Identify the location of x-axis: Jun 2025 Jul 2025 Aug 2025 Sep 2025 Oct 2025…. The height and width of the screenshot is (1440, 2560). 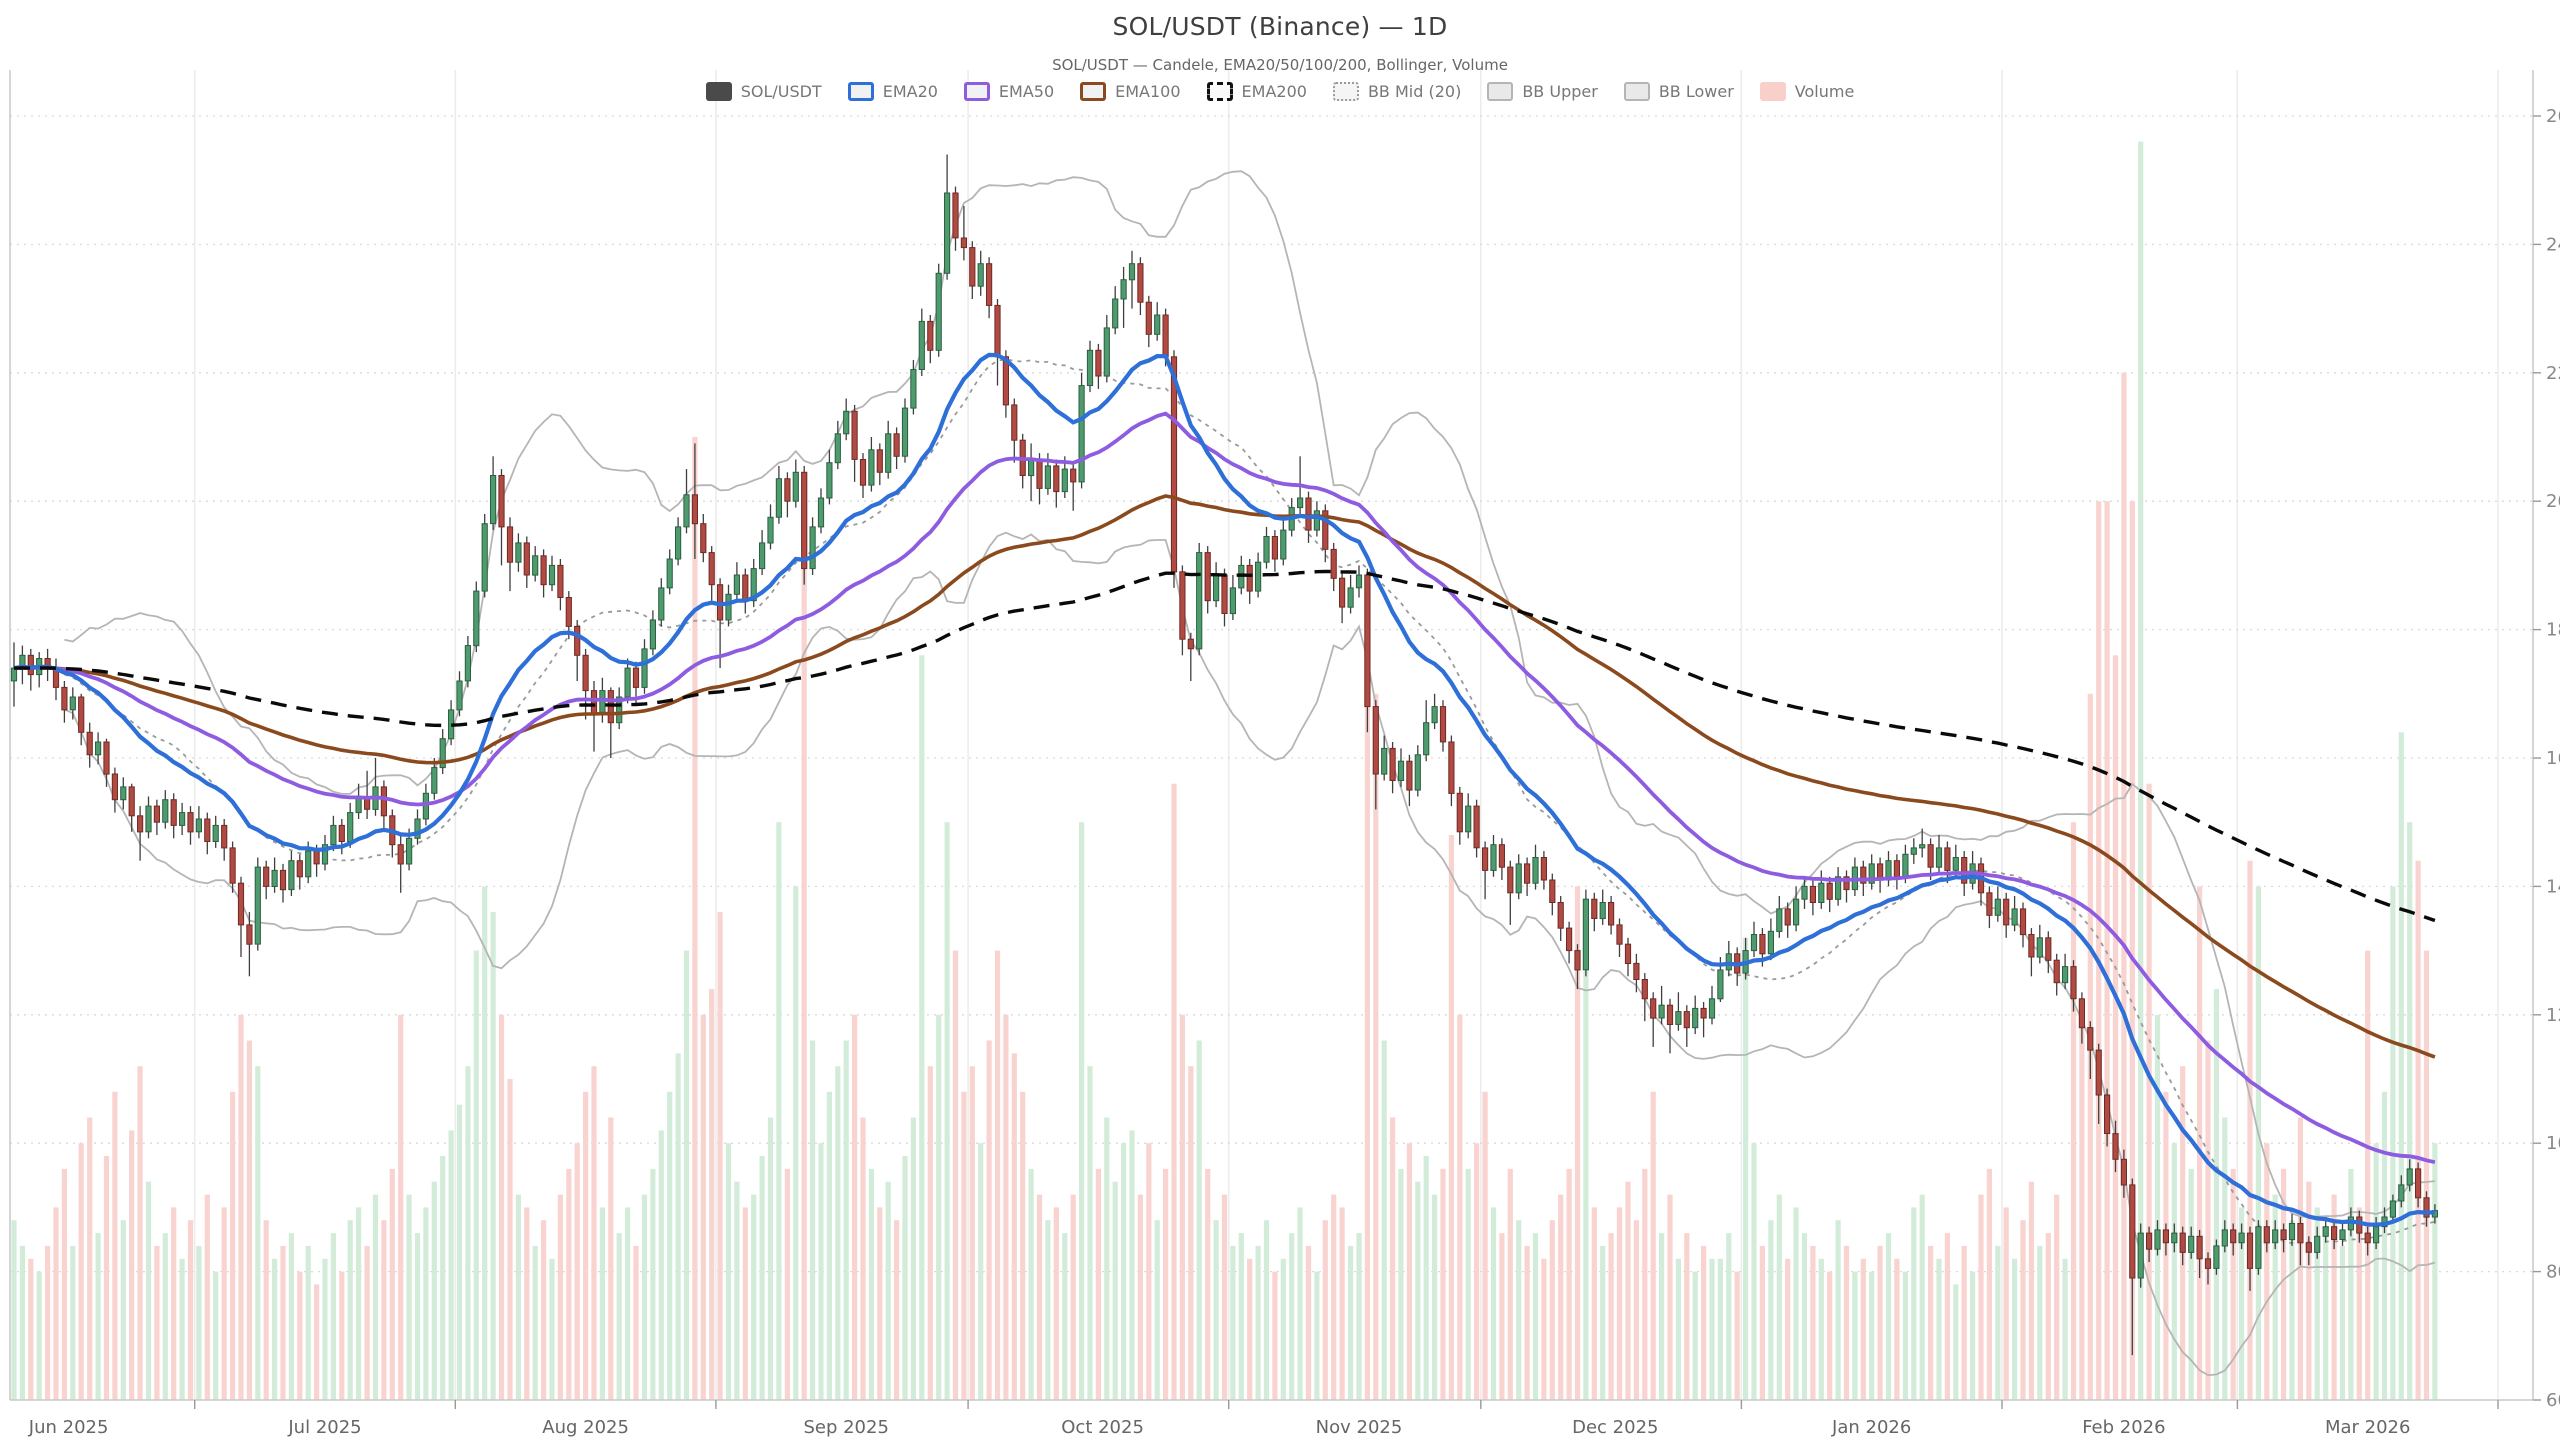
(1263, 1419).